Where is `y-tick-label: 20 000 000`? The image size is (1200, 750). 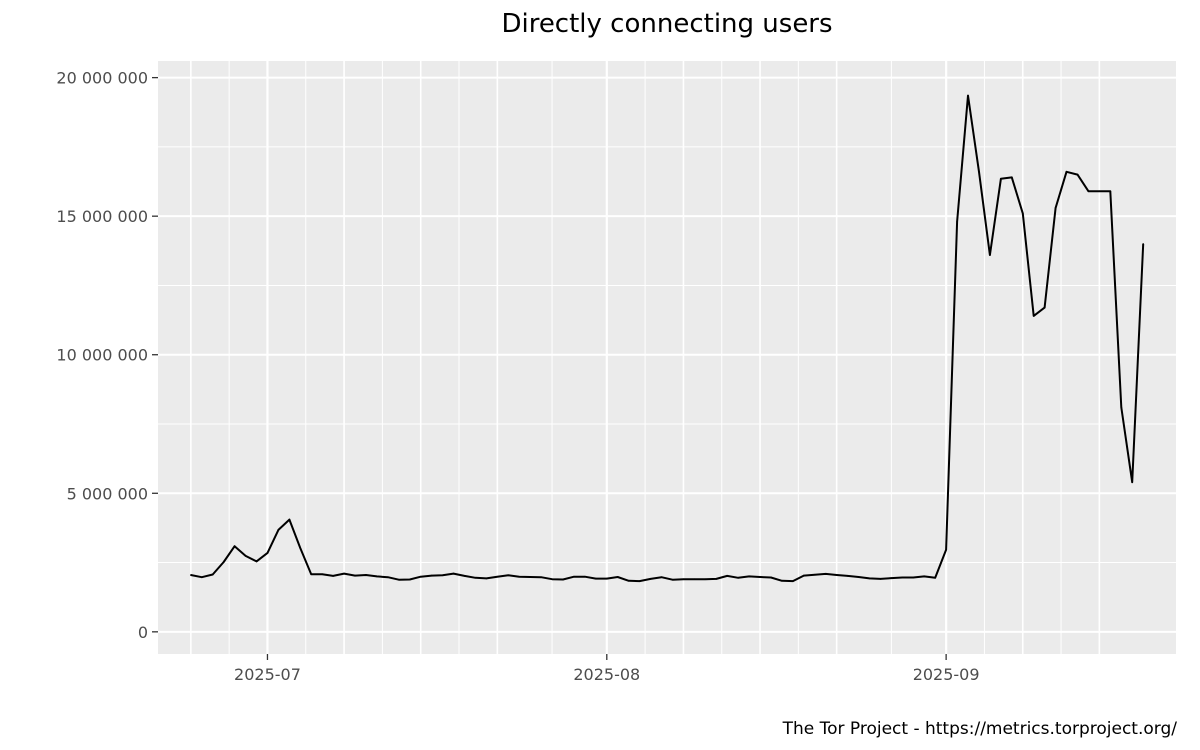 y-tick-label: 20 000 000 is located at coordinates (102, 78).